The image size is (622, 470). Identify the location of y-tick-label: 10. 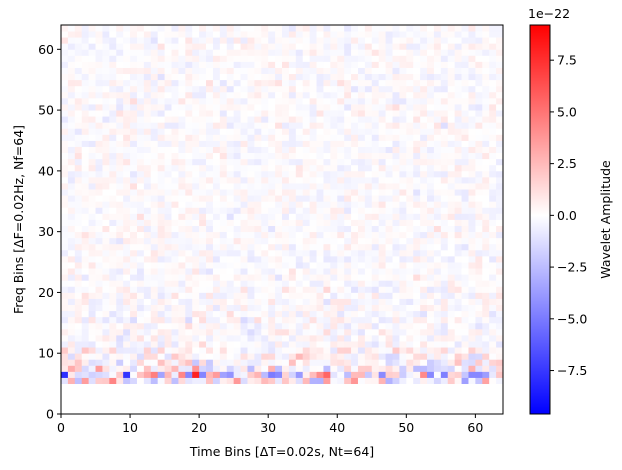
(46, 353).